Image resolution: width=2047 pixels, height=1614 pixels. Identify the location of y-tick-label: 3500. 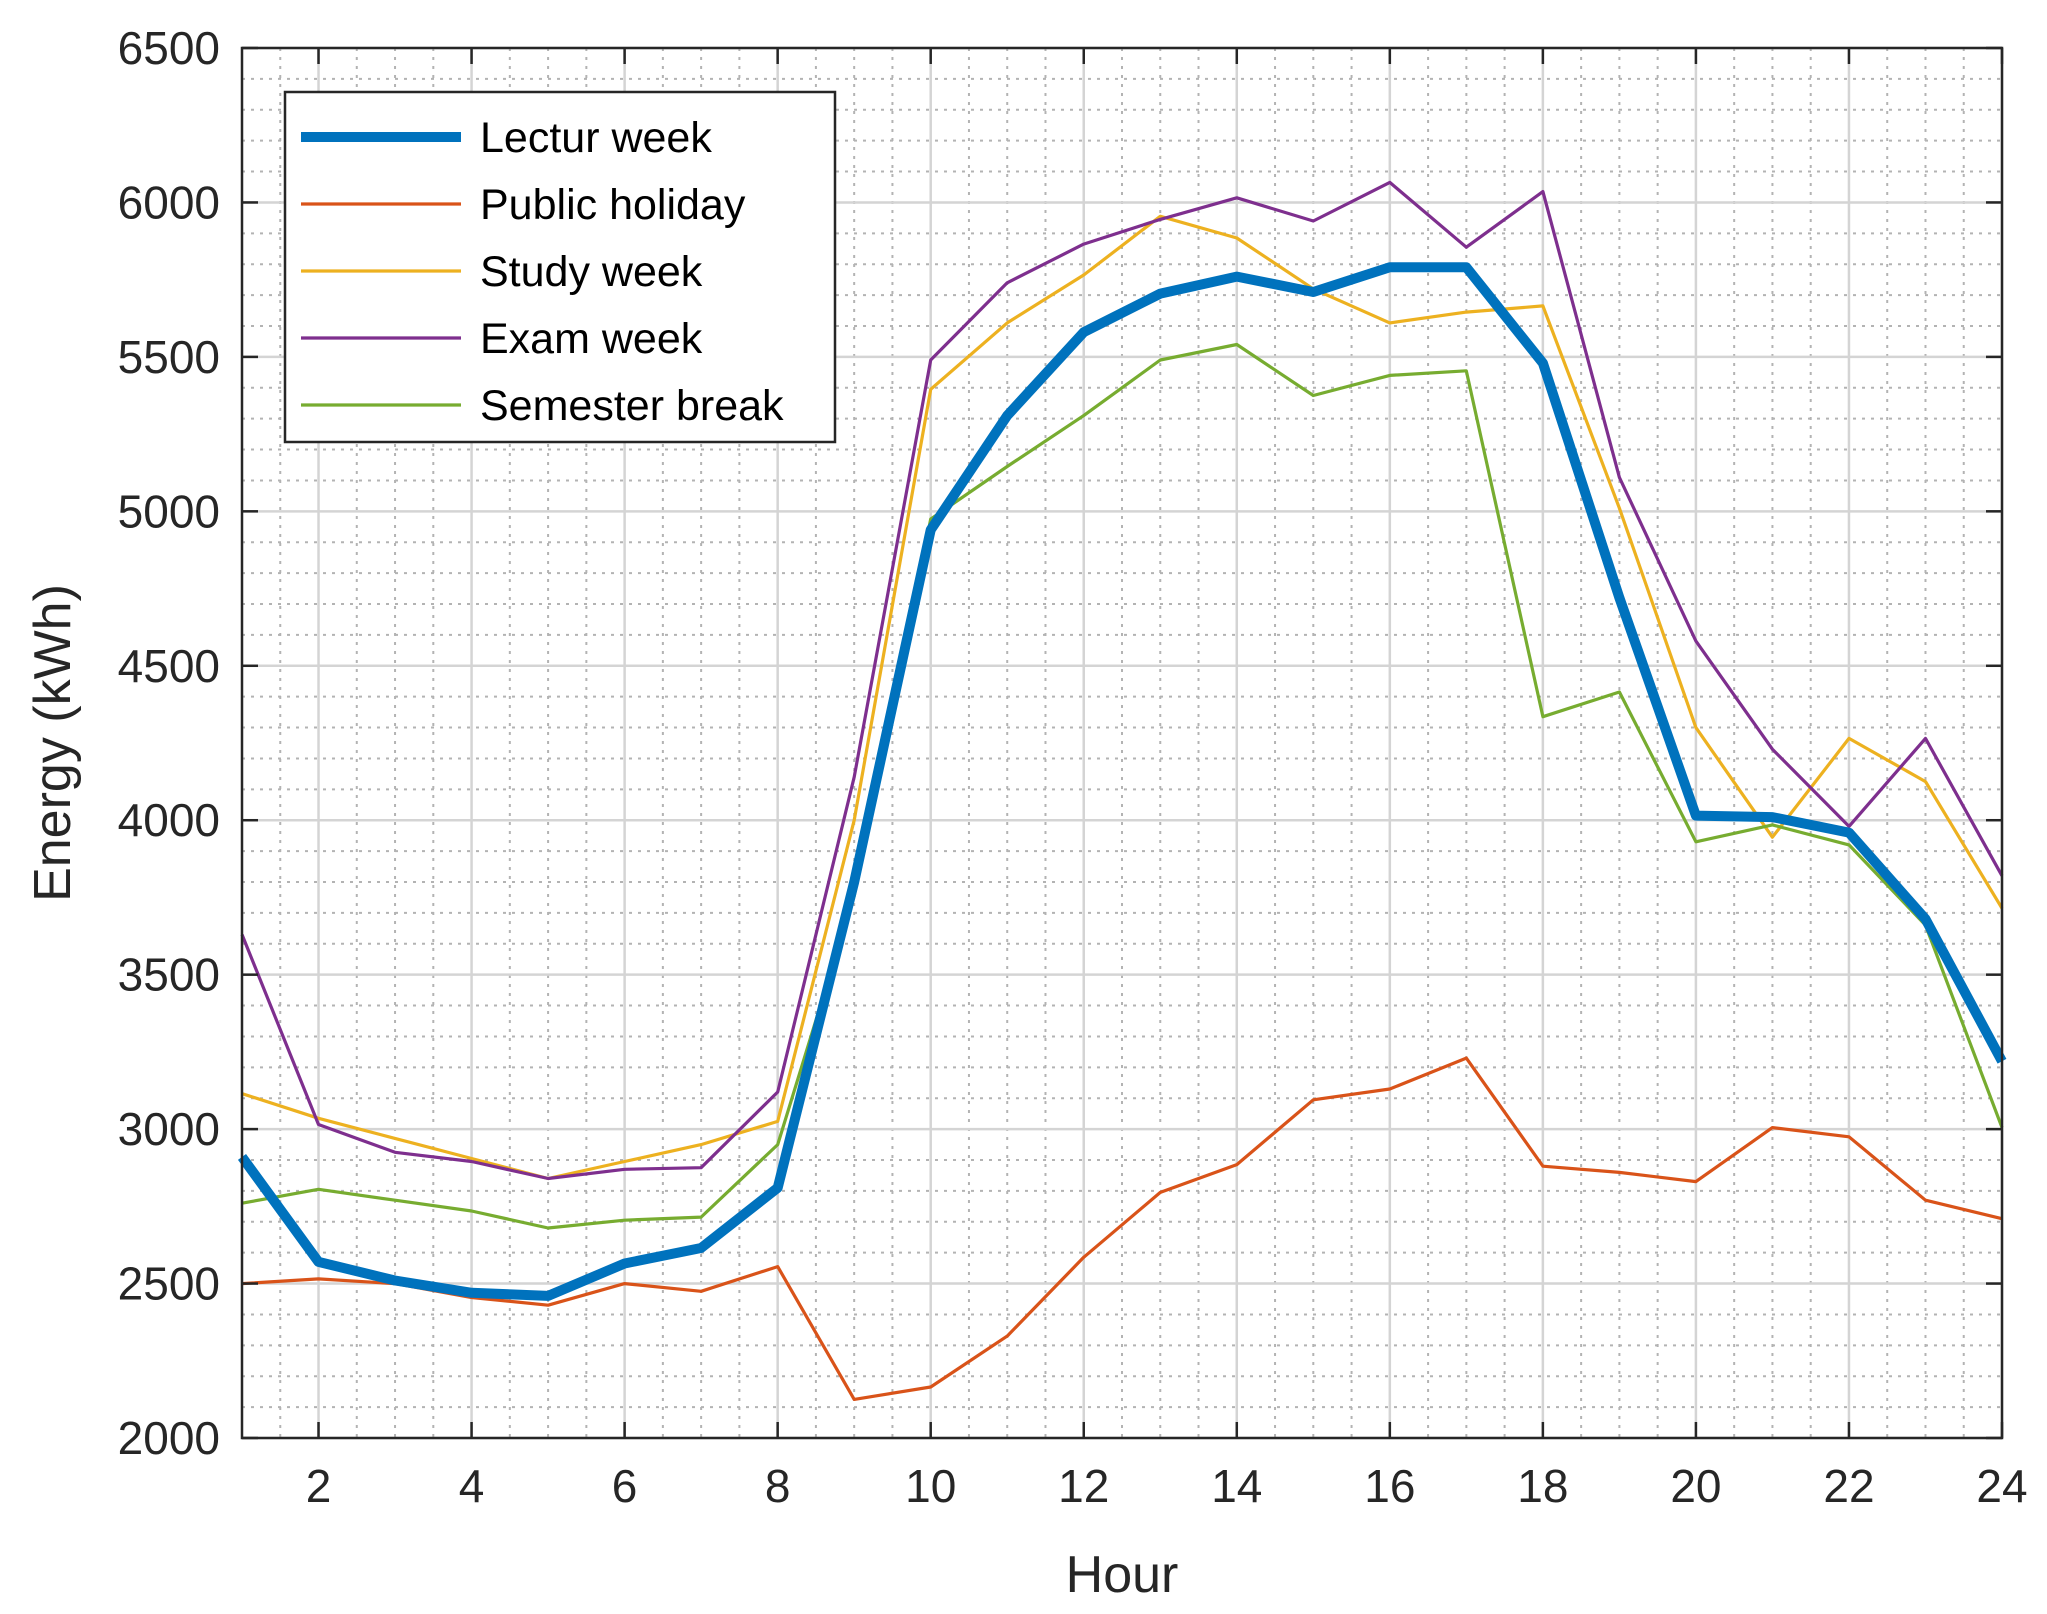
(169, 975).